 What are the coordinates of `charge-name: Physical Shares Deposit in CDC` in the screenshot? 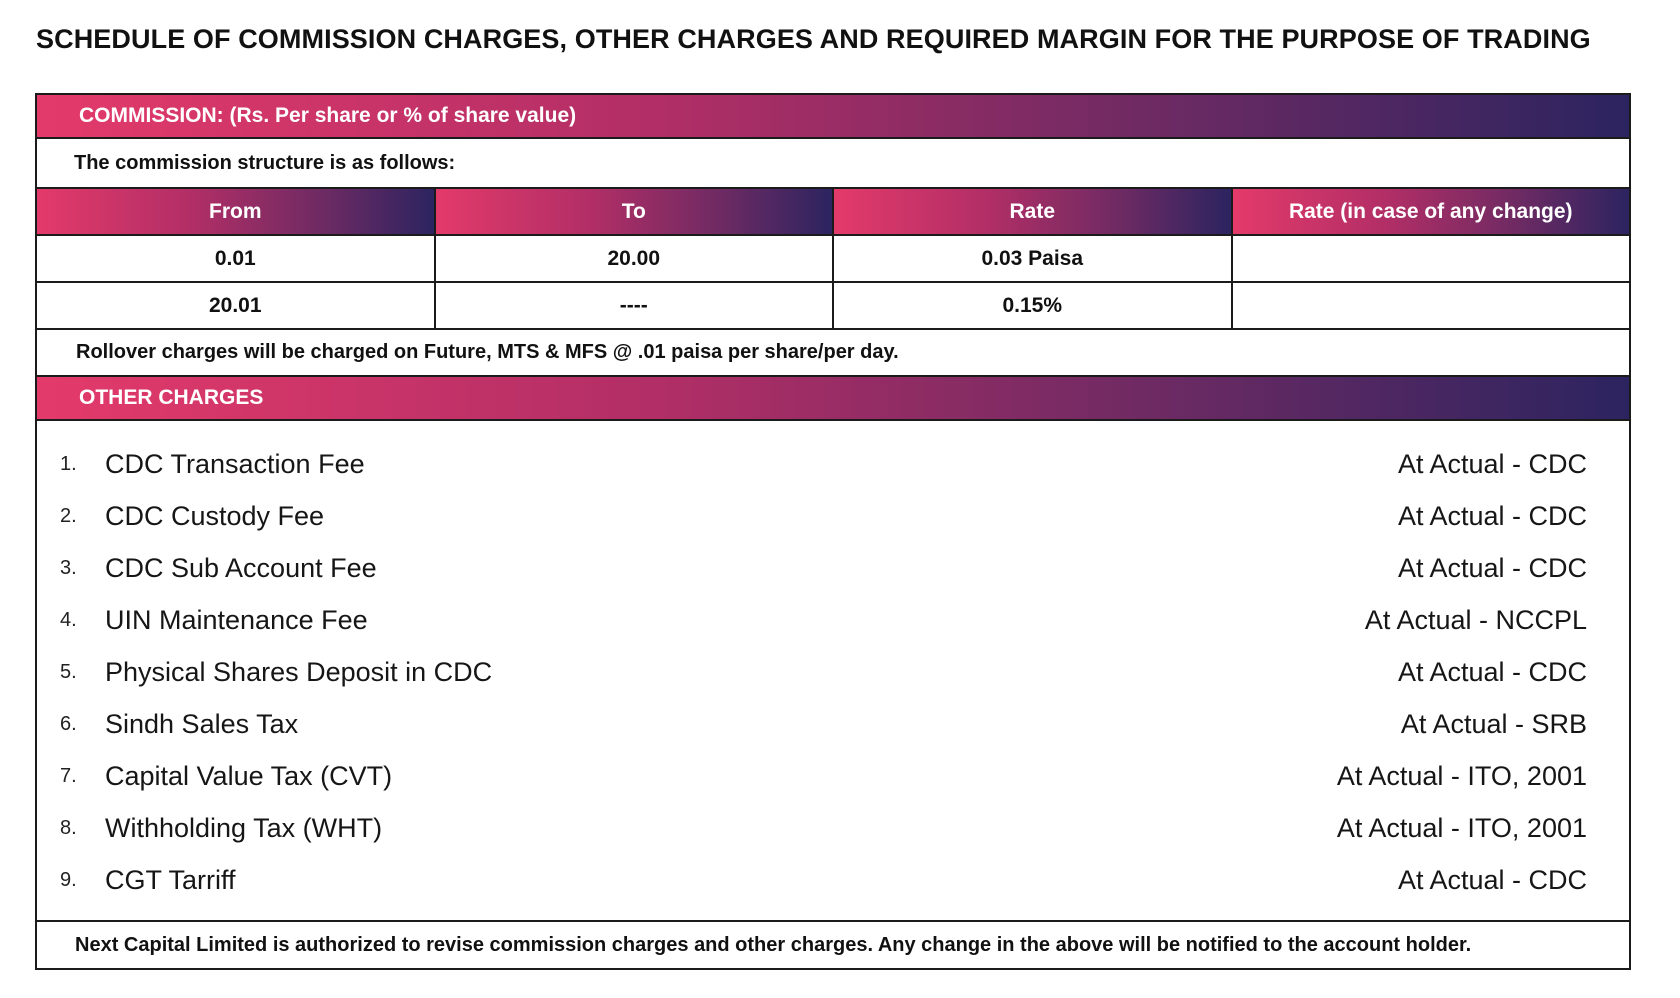 It's located at (299, 671).